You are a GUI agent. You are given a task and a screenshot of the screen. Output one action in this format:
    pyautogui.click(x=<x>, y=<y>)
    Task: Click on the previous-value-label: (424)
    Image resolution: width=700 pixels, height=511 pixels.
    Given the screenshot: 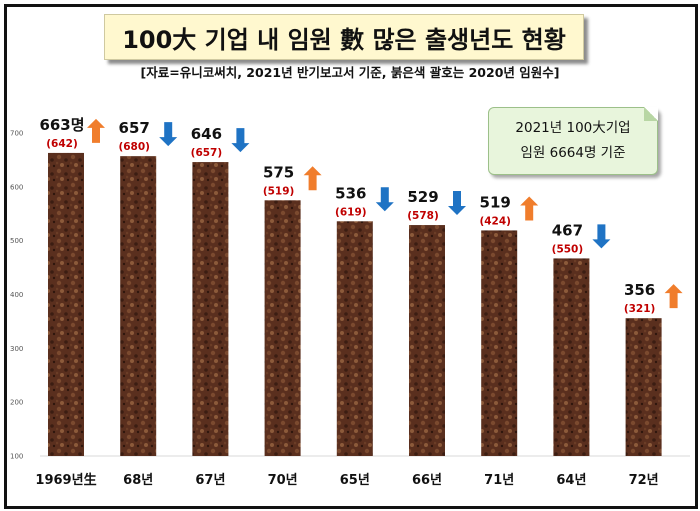 What is the action you would take?
    pyautogui.click(x=495, y=221)
    